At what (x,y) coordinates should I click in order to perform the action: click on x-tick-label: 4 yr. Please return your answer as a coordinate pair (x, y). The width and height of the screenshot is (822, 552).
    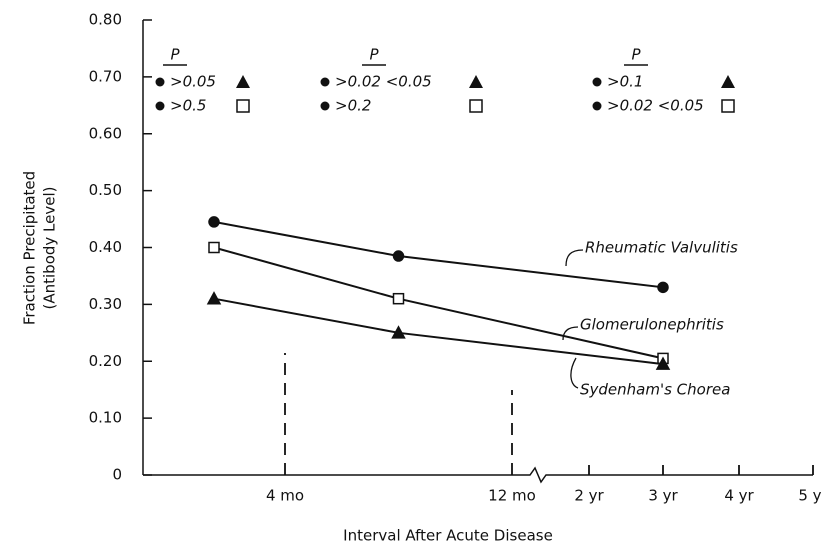
    Looking at the image, I should click on (739, 496).